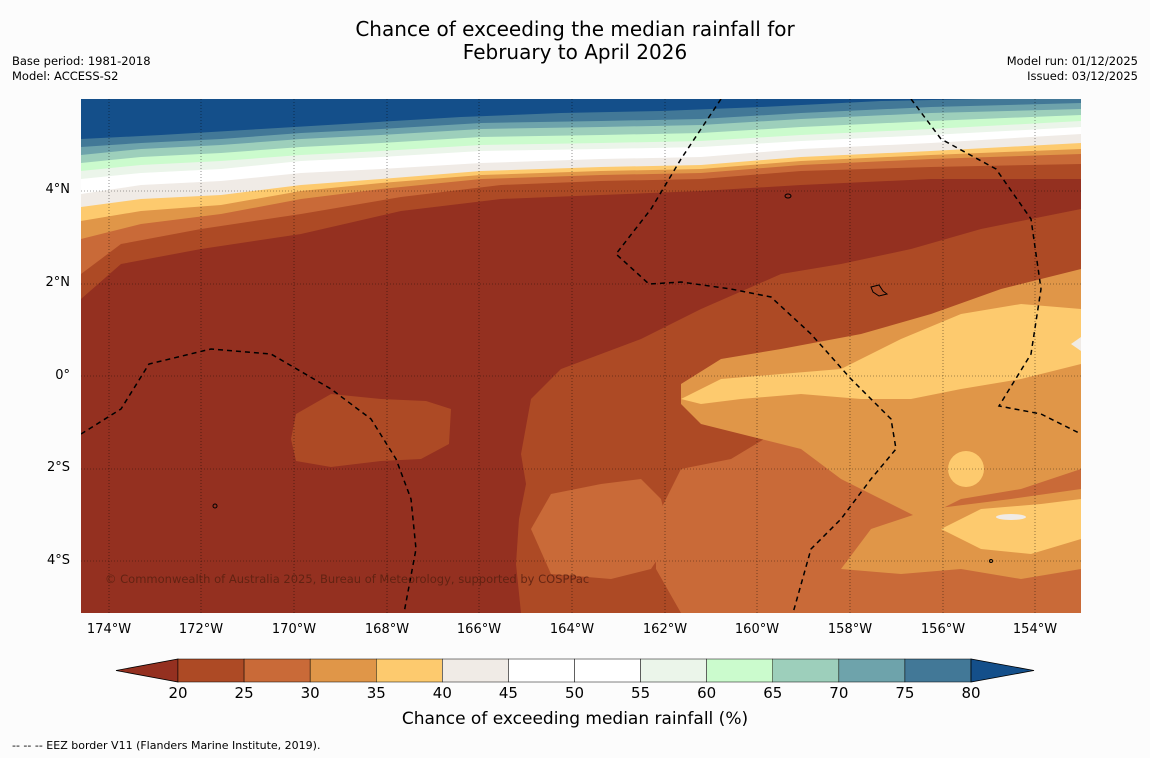 The width and height of the screenshot is (1150, 758). Describe the element at coordinates (58, 560) in the screenshot. I see `lat-label-4s: 4°S` at that location.